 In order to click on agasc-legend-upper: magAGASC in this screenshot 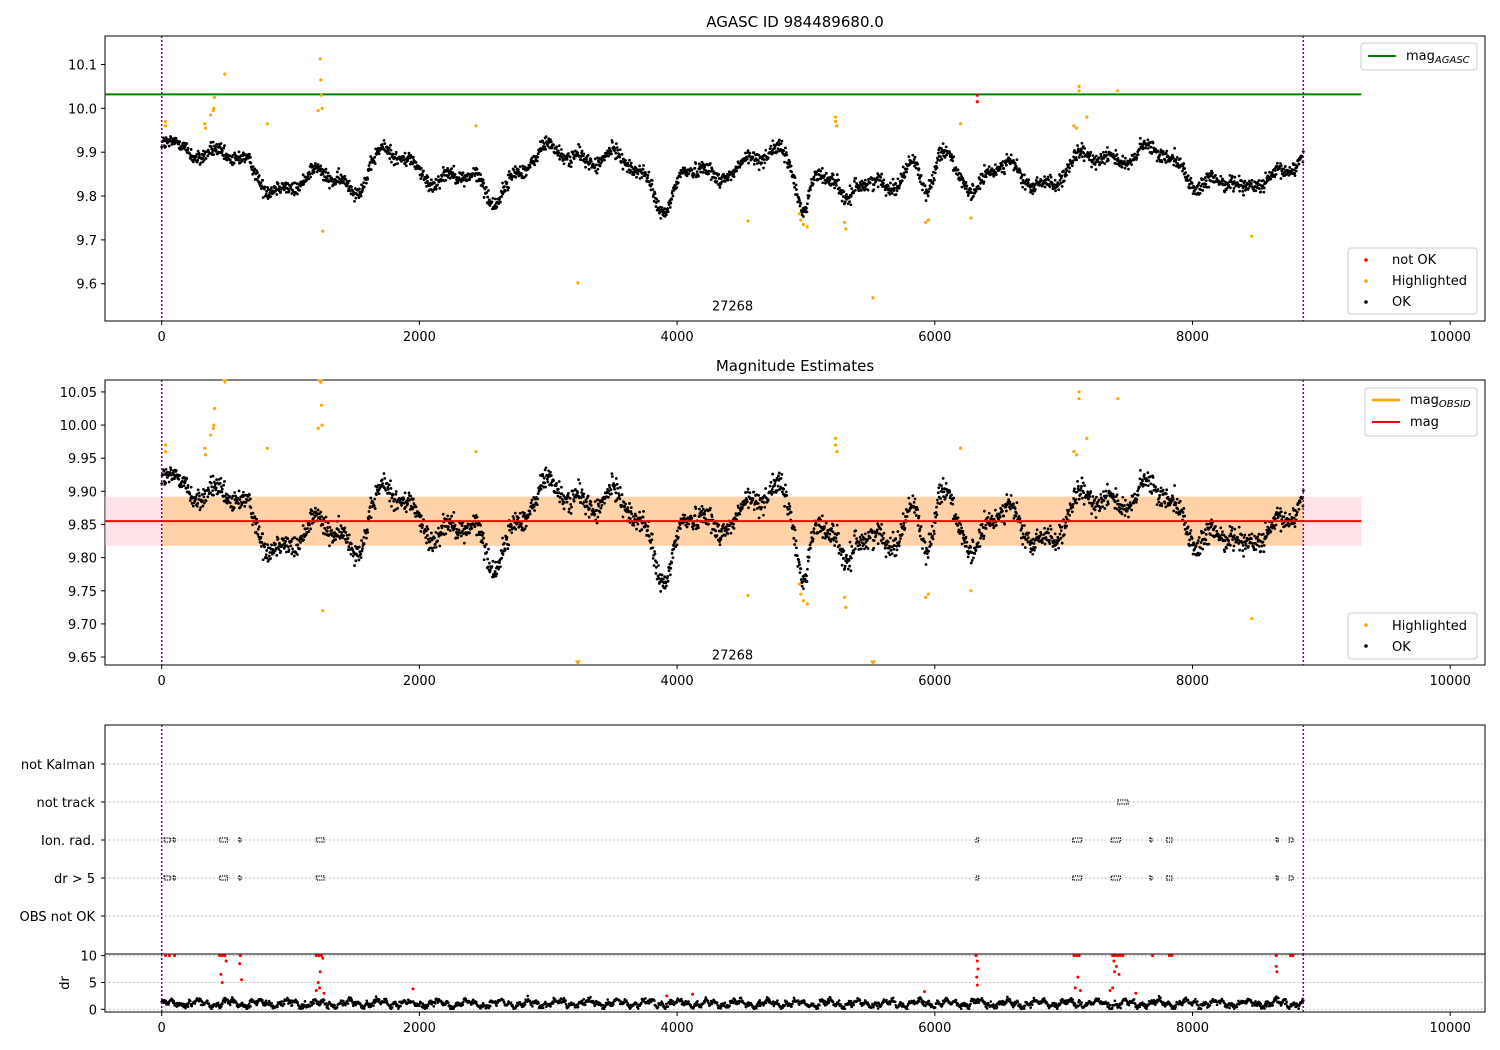, I will do `click(1419, 56)`.